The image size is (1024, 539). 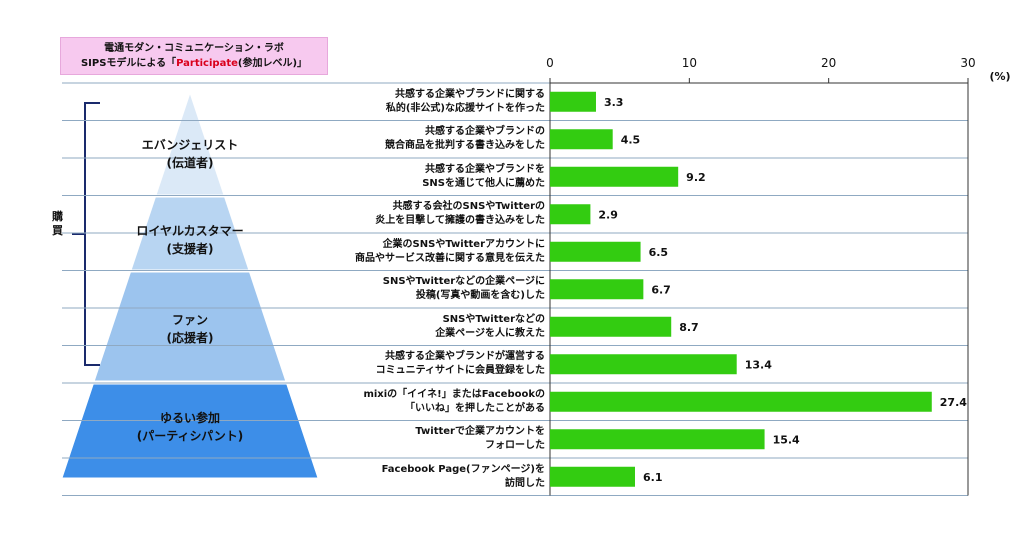 I want to click on pyramid-tier-label: ゆるい参加 (パーティシパント), so click(x=190, y=427).